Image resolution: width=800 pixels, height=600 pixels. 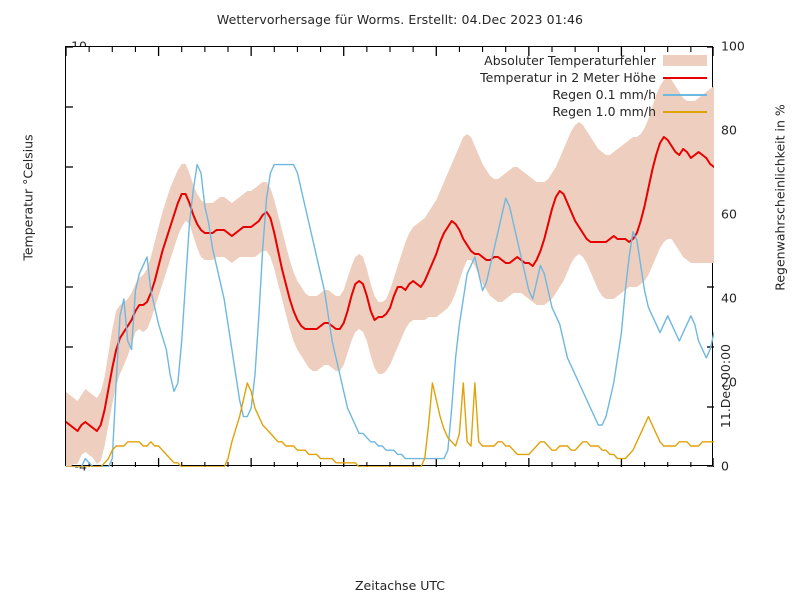 I want to click on legend-swatch-band, so click(x=685, y=60).